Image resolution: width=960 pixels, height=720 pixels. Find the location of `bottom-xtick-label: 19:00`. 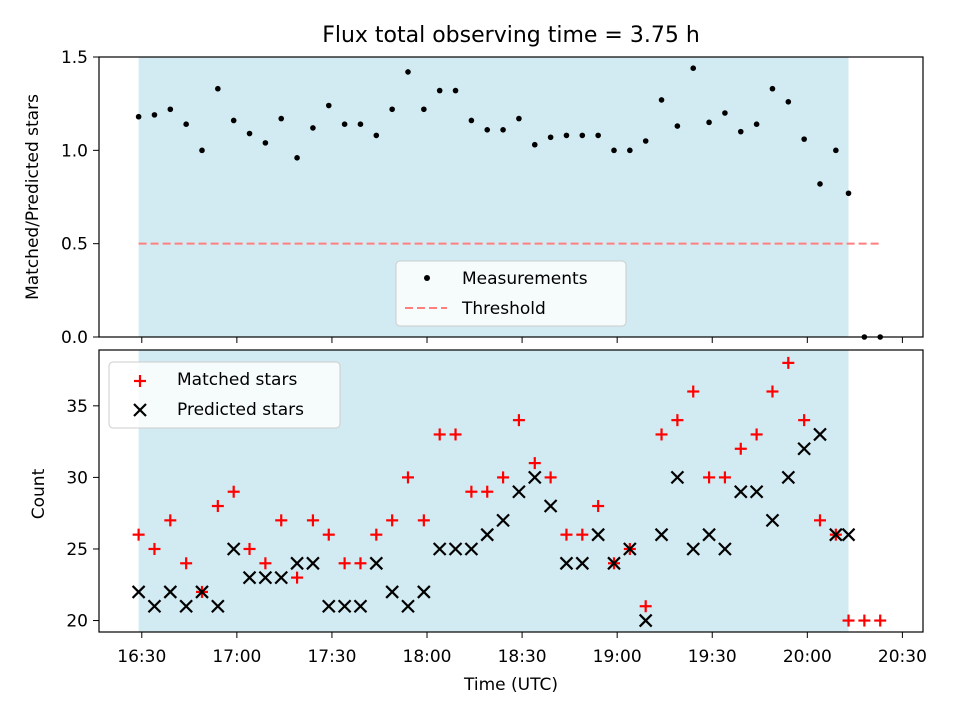

bottom-xtick-label: 19:00 is located at coordinates (617, 657).